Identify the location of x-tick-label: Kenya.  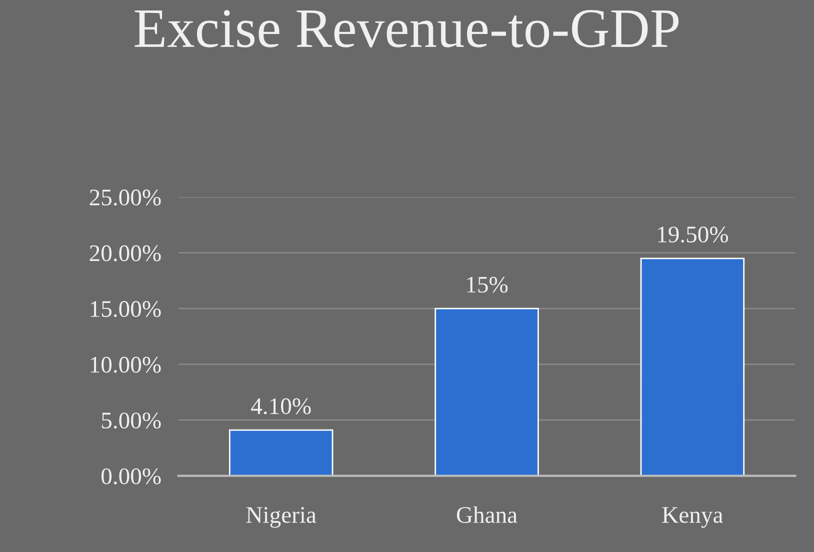
(692, 517).